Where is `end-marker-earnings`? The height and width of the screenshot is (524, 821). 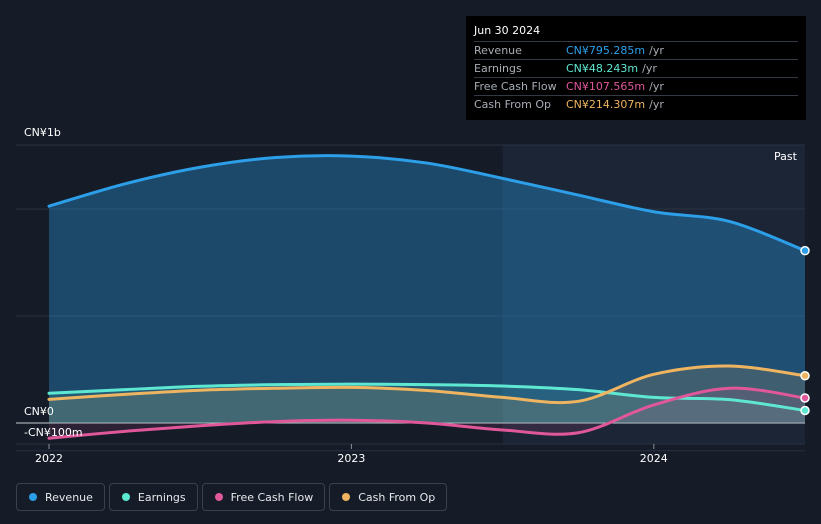
end-marker-earnings is located at coordinates (805, 410).